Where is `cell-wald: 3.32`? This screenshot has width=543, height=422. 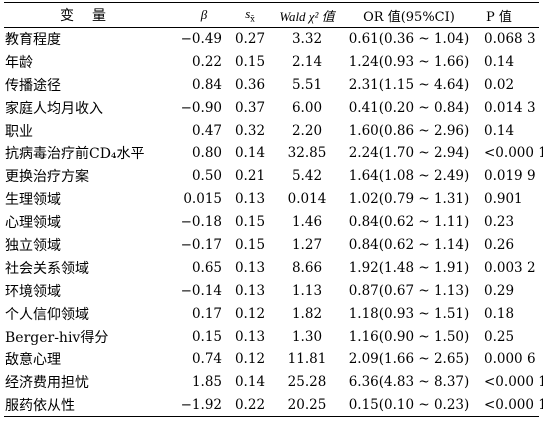 cell-wald: 3.32 is located at coordinates (307, 39).